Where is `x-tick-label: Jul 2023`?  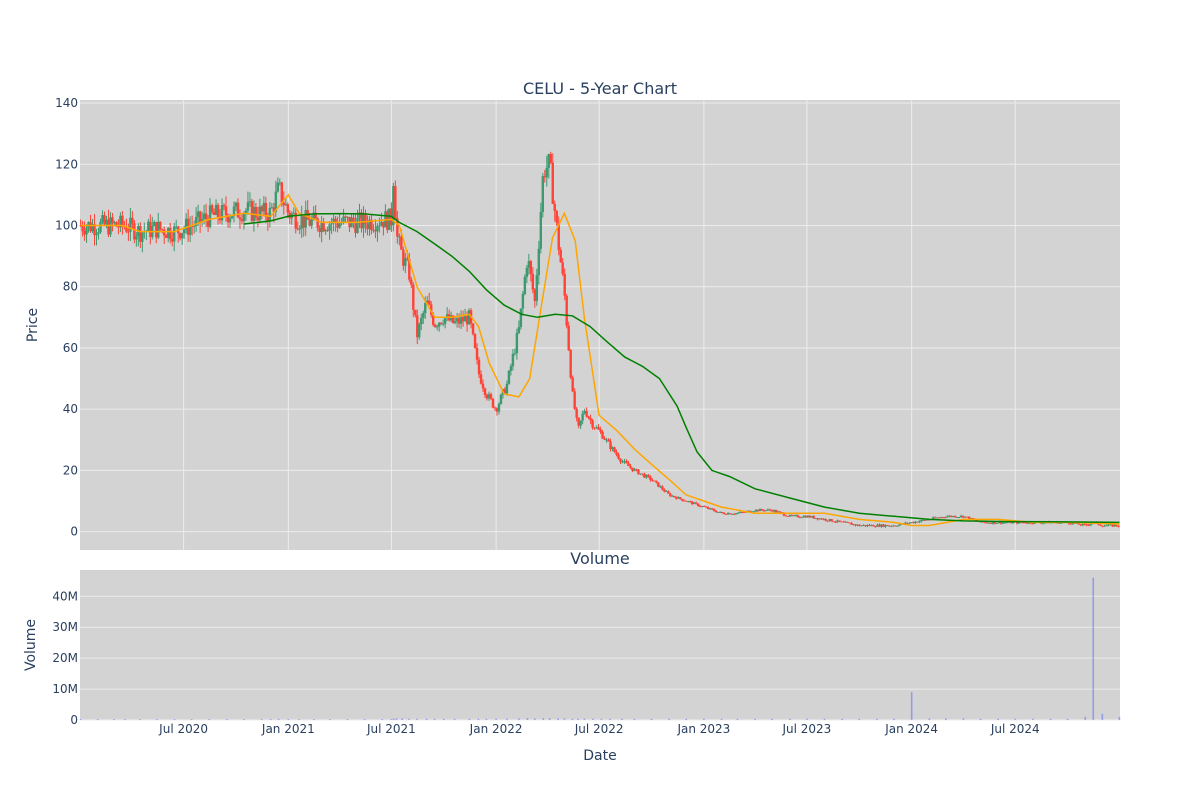 x-tick-label: Jul 2023 is located at coordinates (806, 729).